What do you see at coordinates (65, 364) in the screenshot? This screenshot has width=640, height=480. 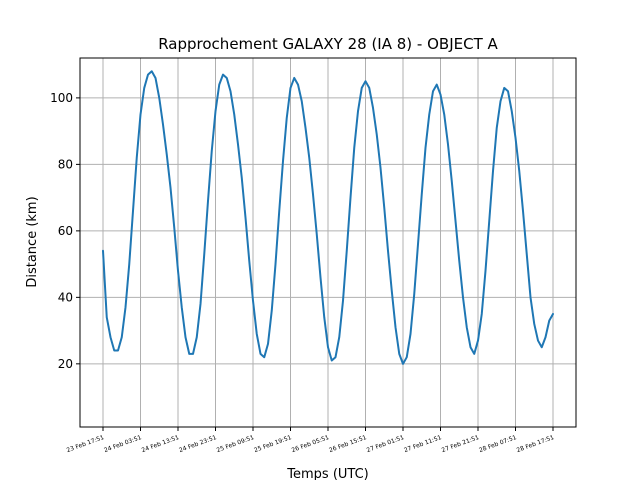 I see `y-tick-label: 20` at bounding box center [65, 364].